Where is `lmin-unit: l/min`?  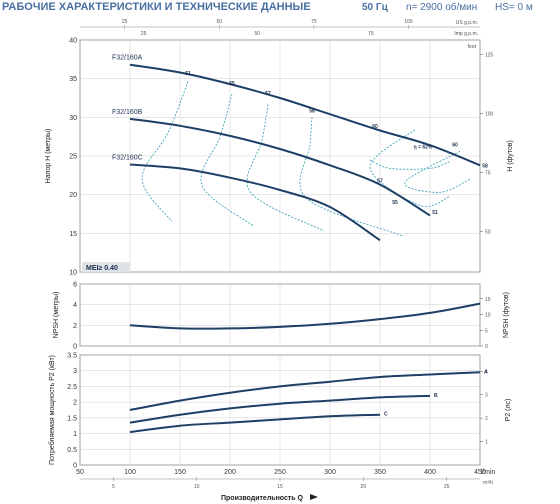
lmin-unit: l/min is located at coordinates (488, 472).